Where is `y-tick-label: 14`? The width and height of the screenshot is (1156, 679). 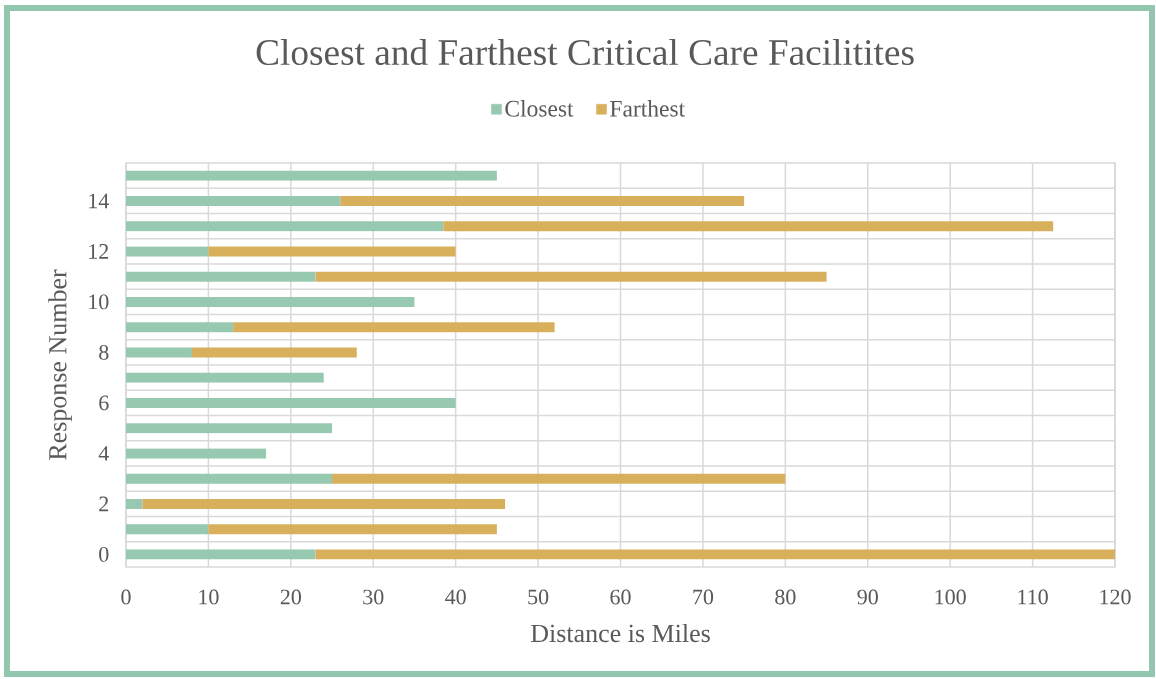 y-tick-label: 14 is located at coordinates (99, 201).